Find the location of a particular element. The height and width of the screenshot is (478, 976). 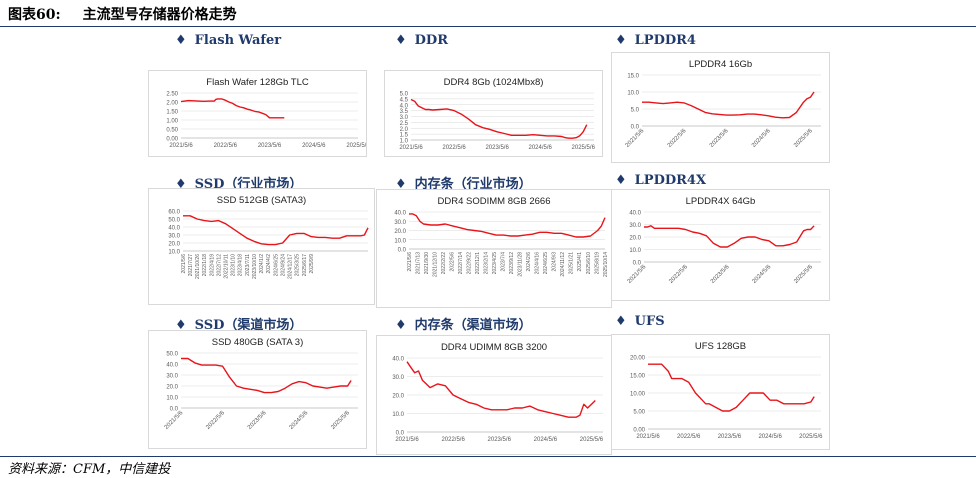

x-tick-label: 2023/7/4 is located at coordinates (504, 262).